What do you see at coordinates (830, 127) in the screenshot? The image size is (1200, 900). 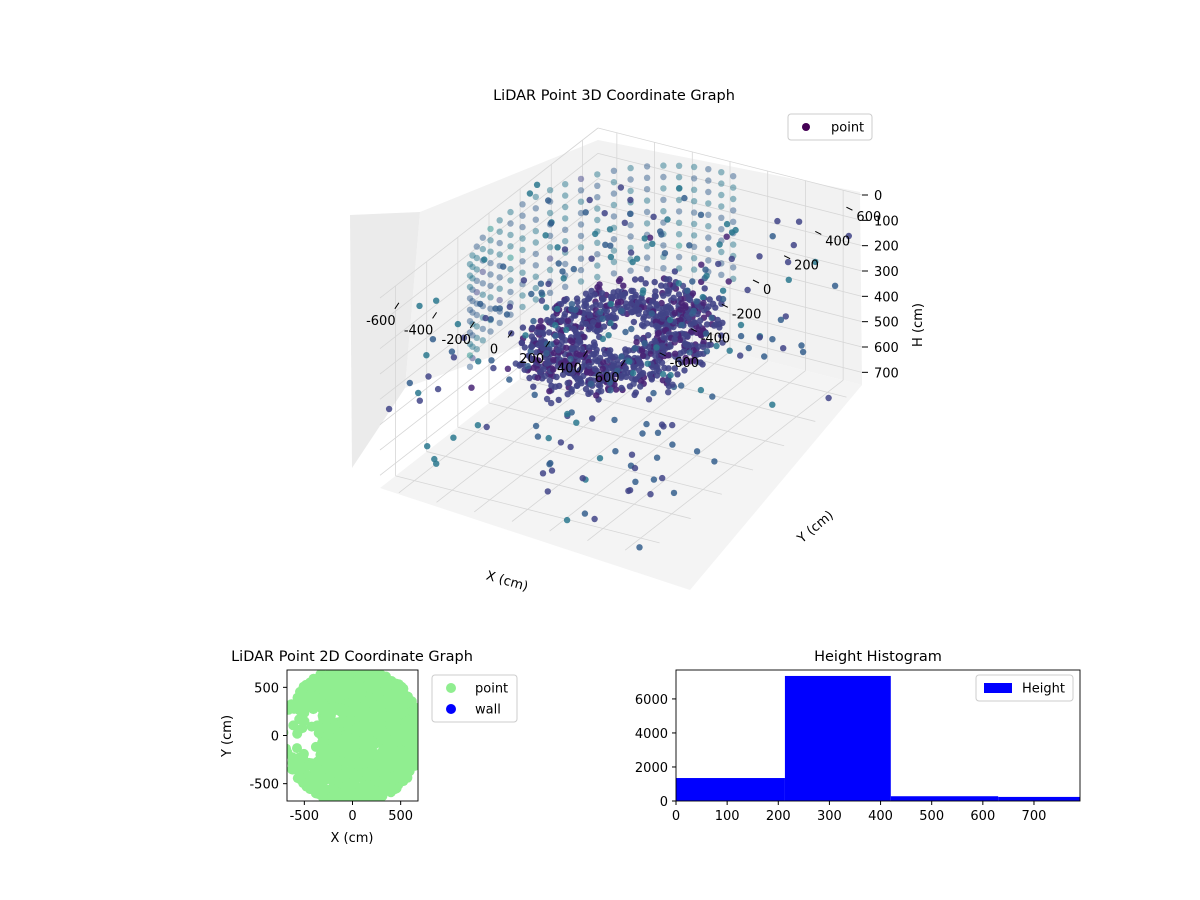 I see `legend-3d-frame` at bounding box center [830, 127].